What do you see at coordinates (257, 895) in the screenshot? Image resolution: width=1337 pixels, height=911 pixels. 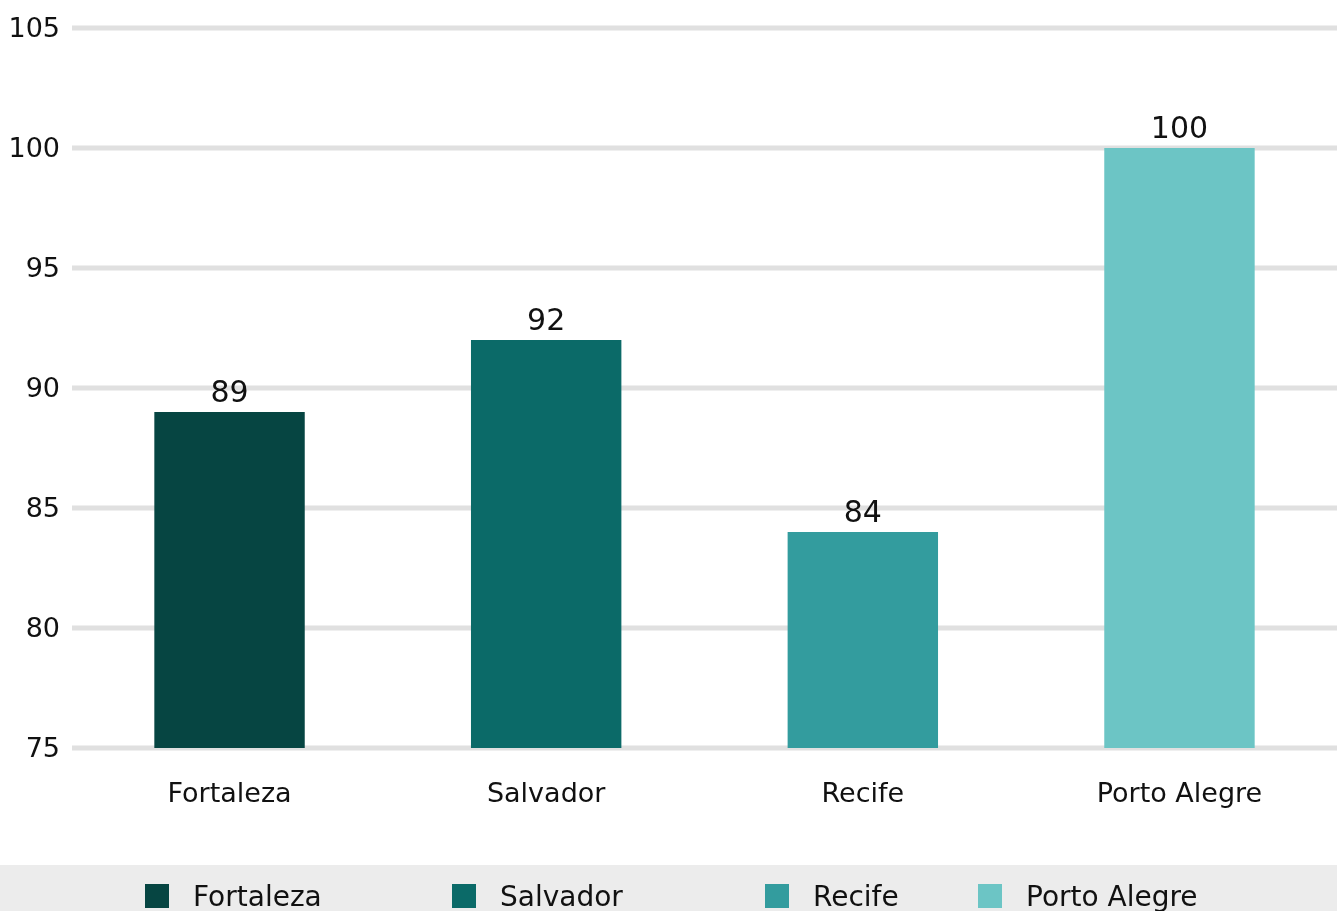 I see `legend-label: Fortaleza` at bounding box center [257, 895].